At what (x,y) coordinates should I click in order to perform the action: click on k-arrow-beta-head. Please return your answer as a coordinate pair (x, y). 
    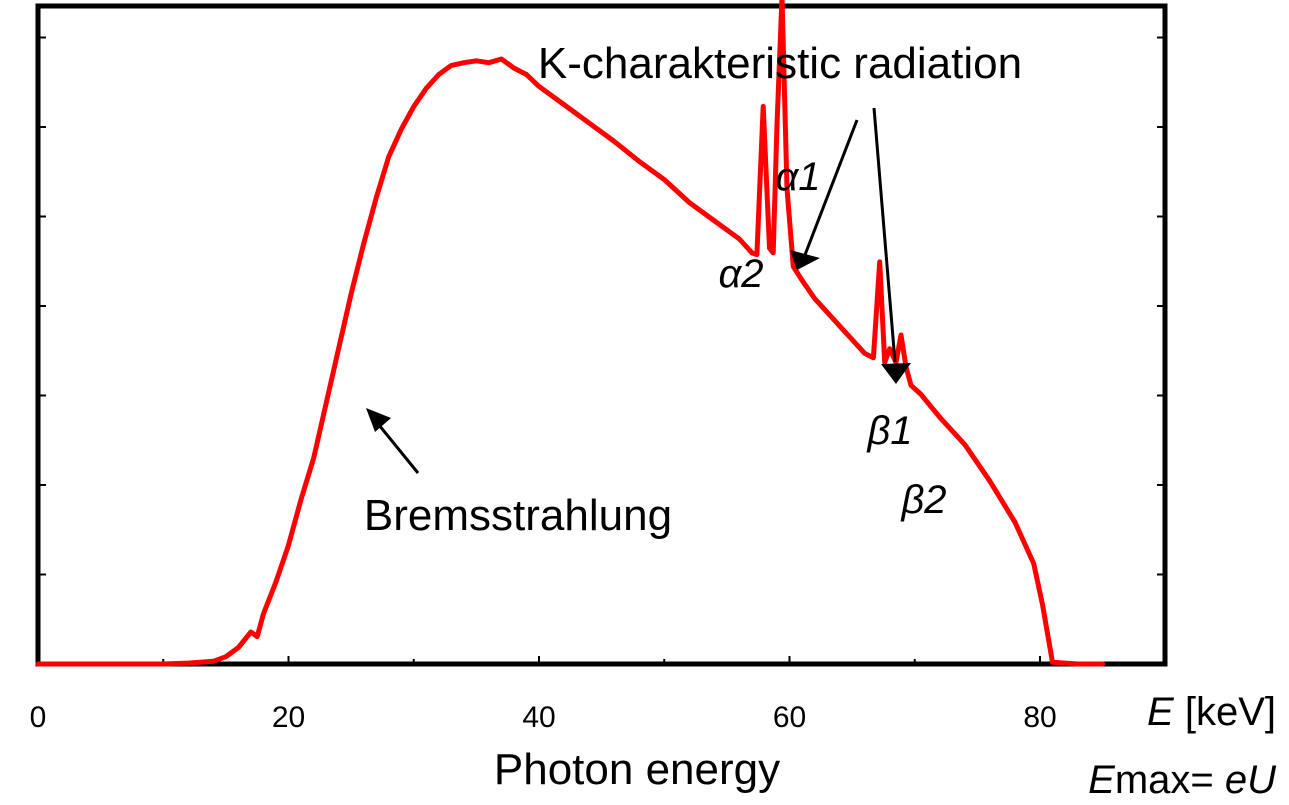
    Looking at the image, I should click on (896, 373).